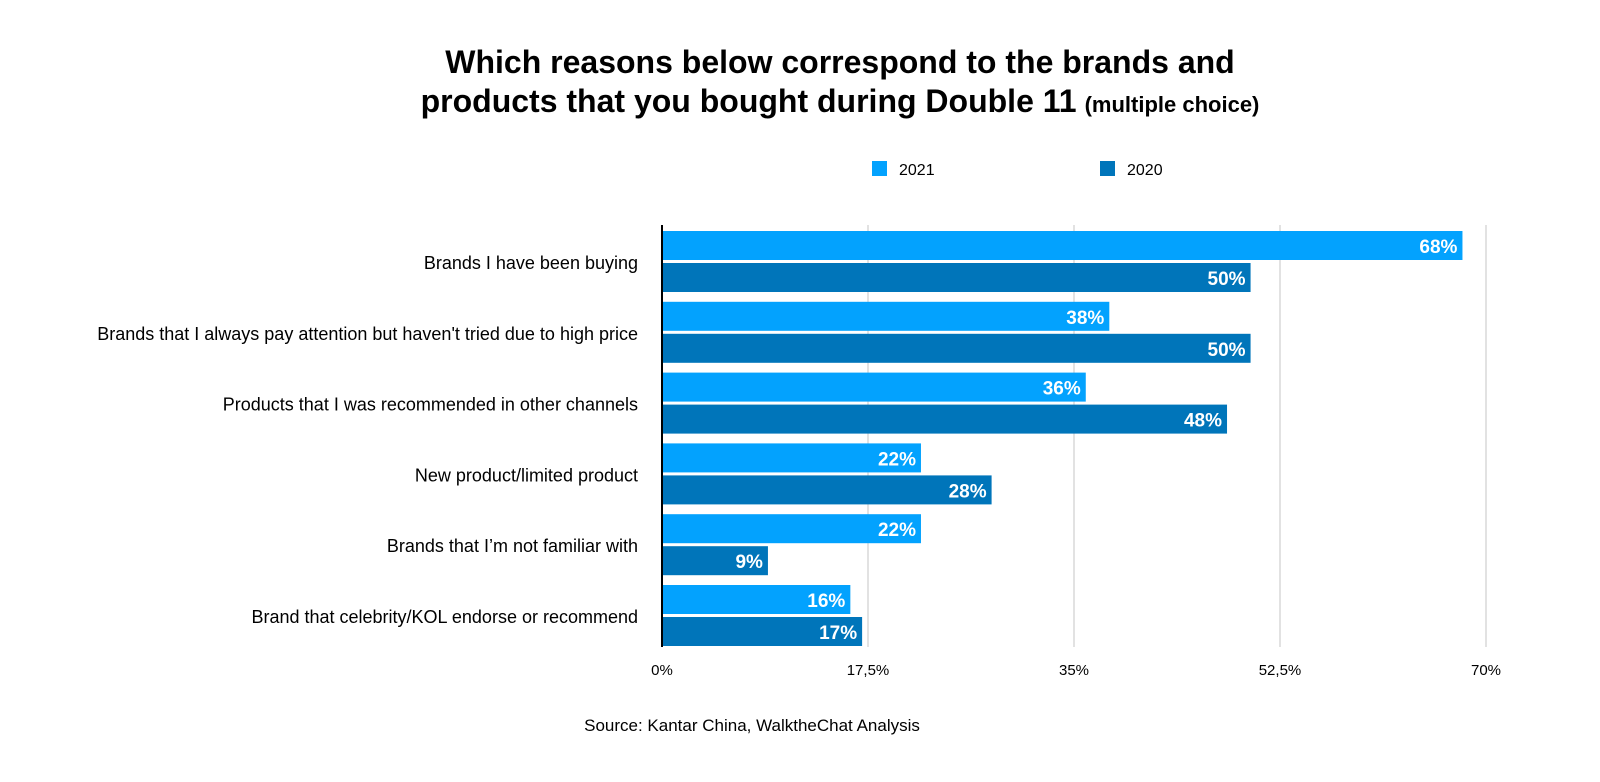 The height and width of the screenshot is (782, 1600). Describe the element at coordinates (826, 601) in the screenshot. I see `data-label: 16%` at that location.